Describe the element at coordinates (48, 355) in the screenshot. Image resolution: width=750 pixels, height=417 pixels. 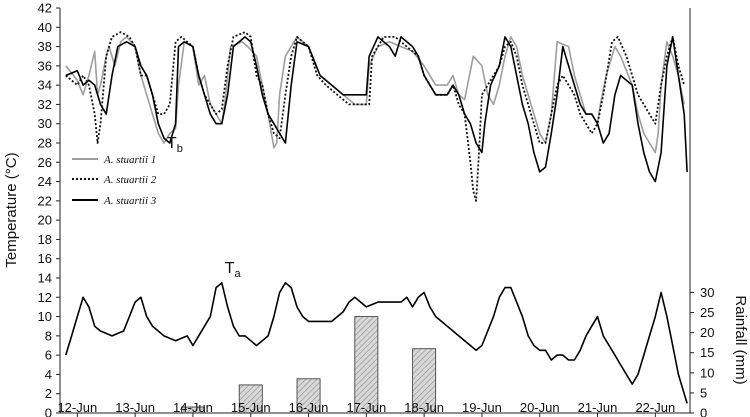
I see `y-tick-label: 6` at that location.